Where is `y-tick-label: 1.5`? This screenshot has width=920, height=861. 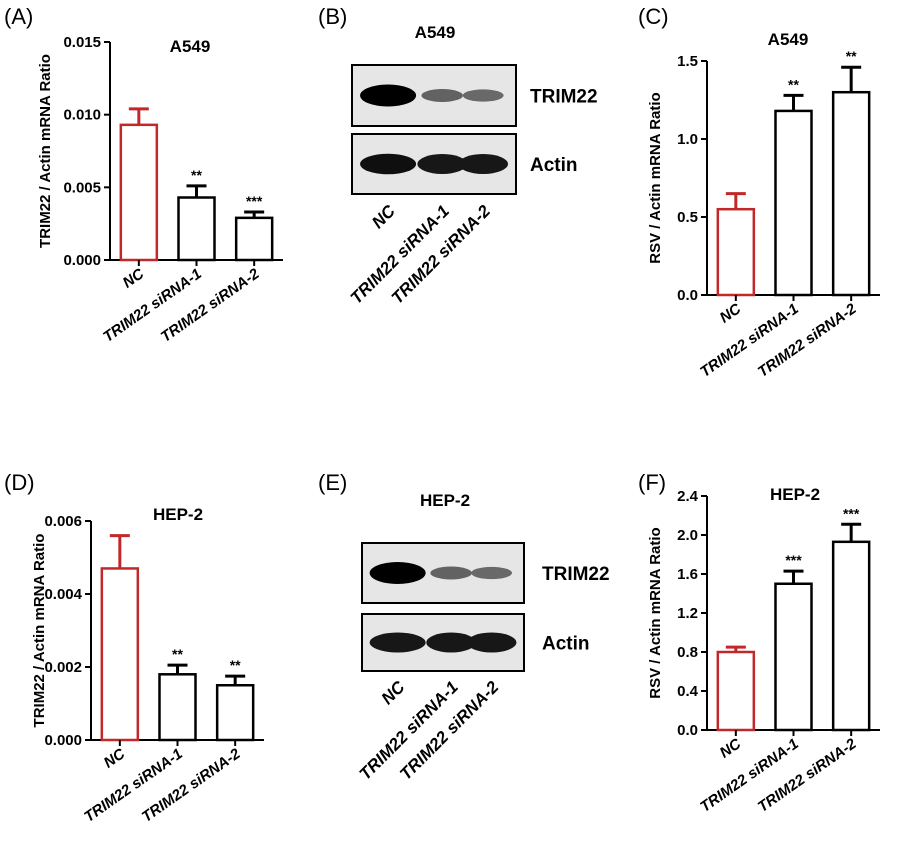
y-tick-label: 1.5 is located at coordinates (687, 61).